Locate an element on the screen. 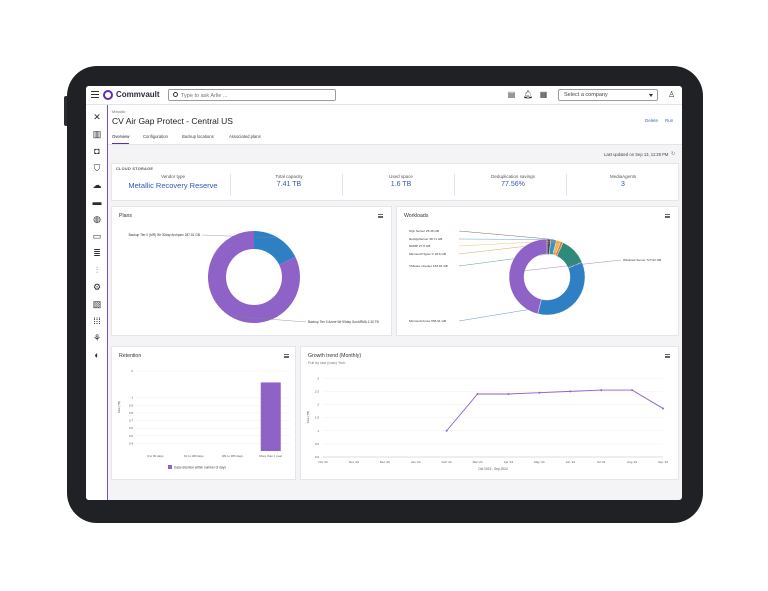 The image size is (768, 591). growth-trend-subtitle: Full by last (max) %ch is located at coordinates (327, 363).